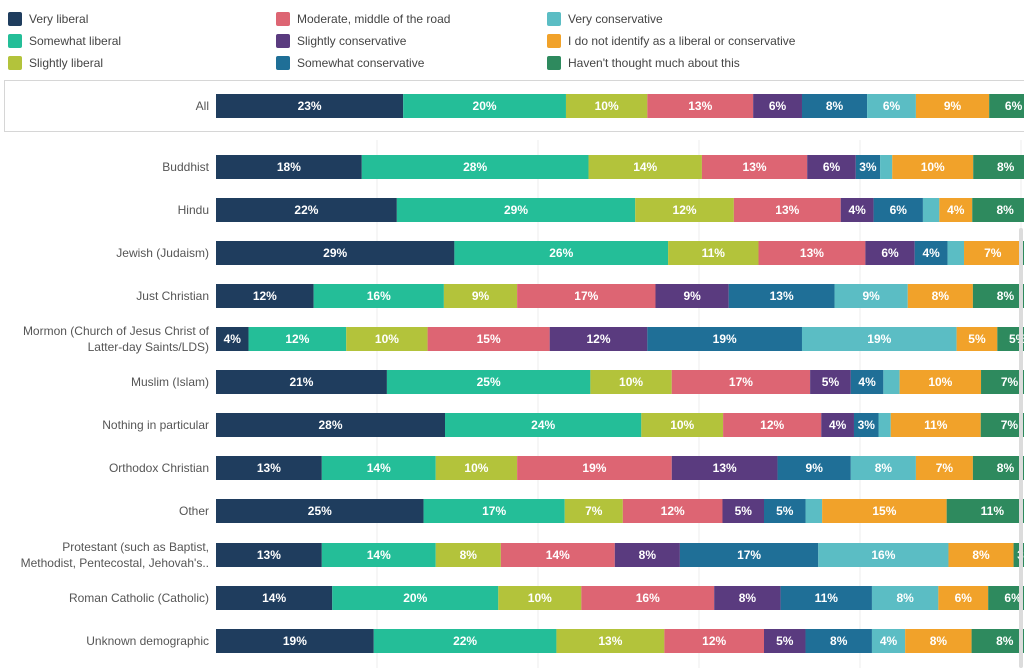 The width and height of the screenshot is (1024, 668). What do you see at coordinates (643, 63) in the screenshot?
I see `legend-item: Haven't thought much about this` at bounding box center [643, 63].